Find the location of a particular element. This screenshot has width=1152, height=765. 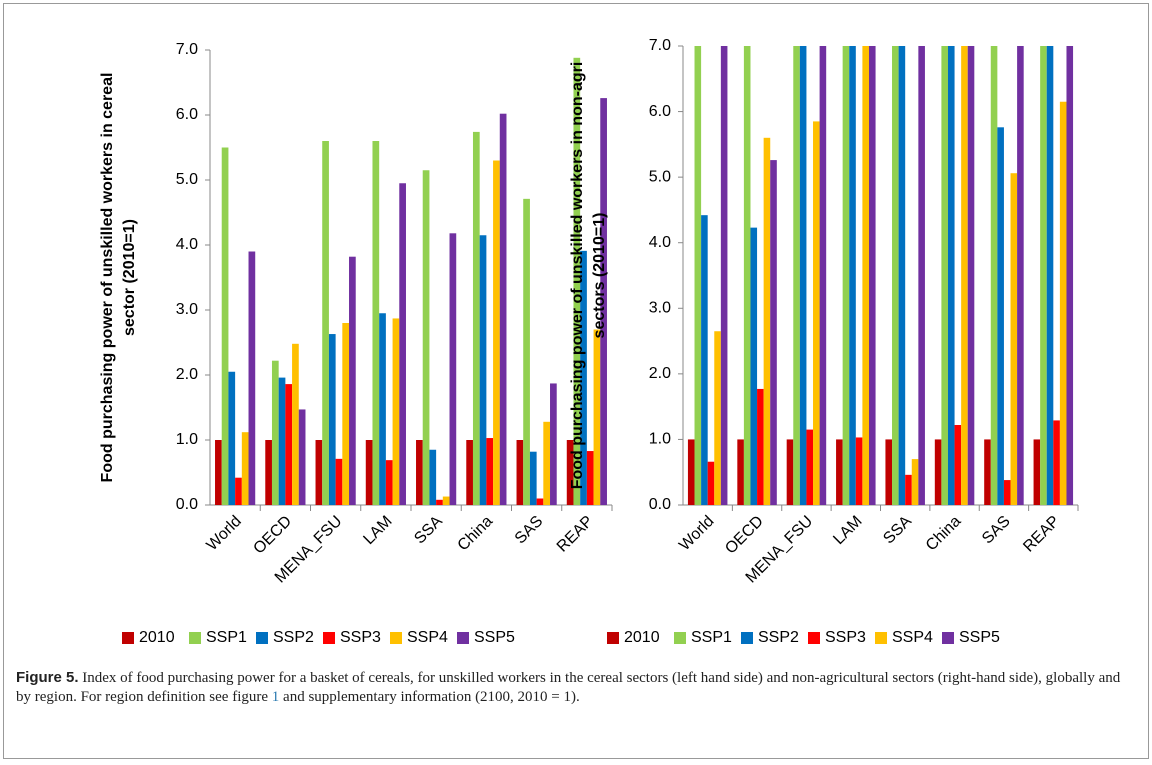

legend-label: 2010 is located at coordinates (157, 637).